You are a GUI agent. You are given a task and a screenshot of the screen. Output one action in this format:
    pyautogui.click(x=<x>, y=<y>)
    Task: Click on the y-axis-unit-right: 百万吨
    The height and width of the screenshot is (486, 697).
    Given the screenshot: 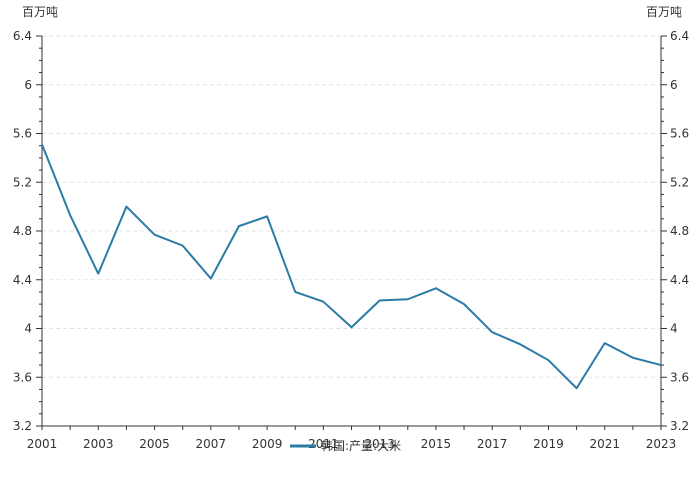 What is the action you would take?
    pyautogui.click(x=664, y=12)
    